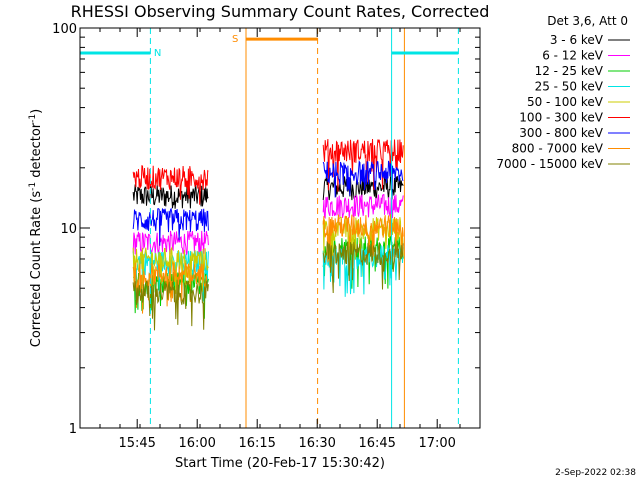 The image size is (640, 480). Describe the element at coordinates (33, 118) in the screenshot. I see `y-axis-label-sup2: -1` at that location.